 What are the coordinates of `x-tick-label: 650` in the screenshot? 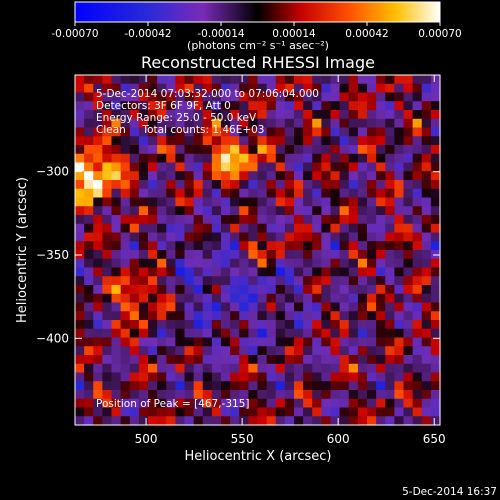 It's located at (434, 439).